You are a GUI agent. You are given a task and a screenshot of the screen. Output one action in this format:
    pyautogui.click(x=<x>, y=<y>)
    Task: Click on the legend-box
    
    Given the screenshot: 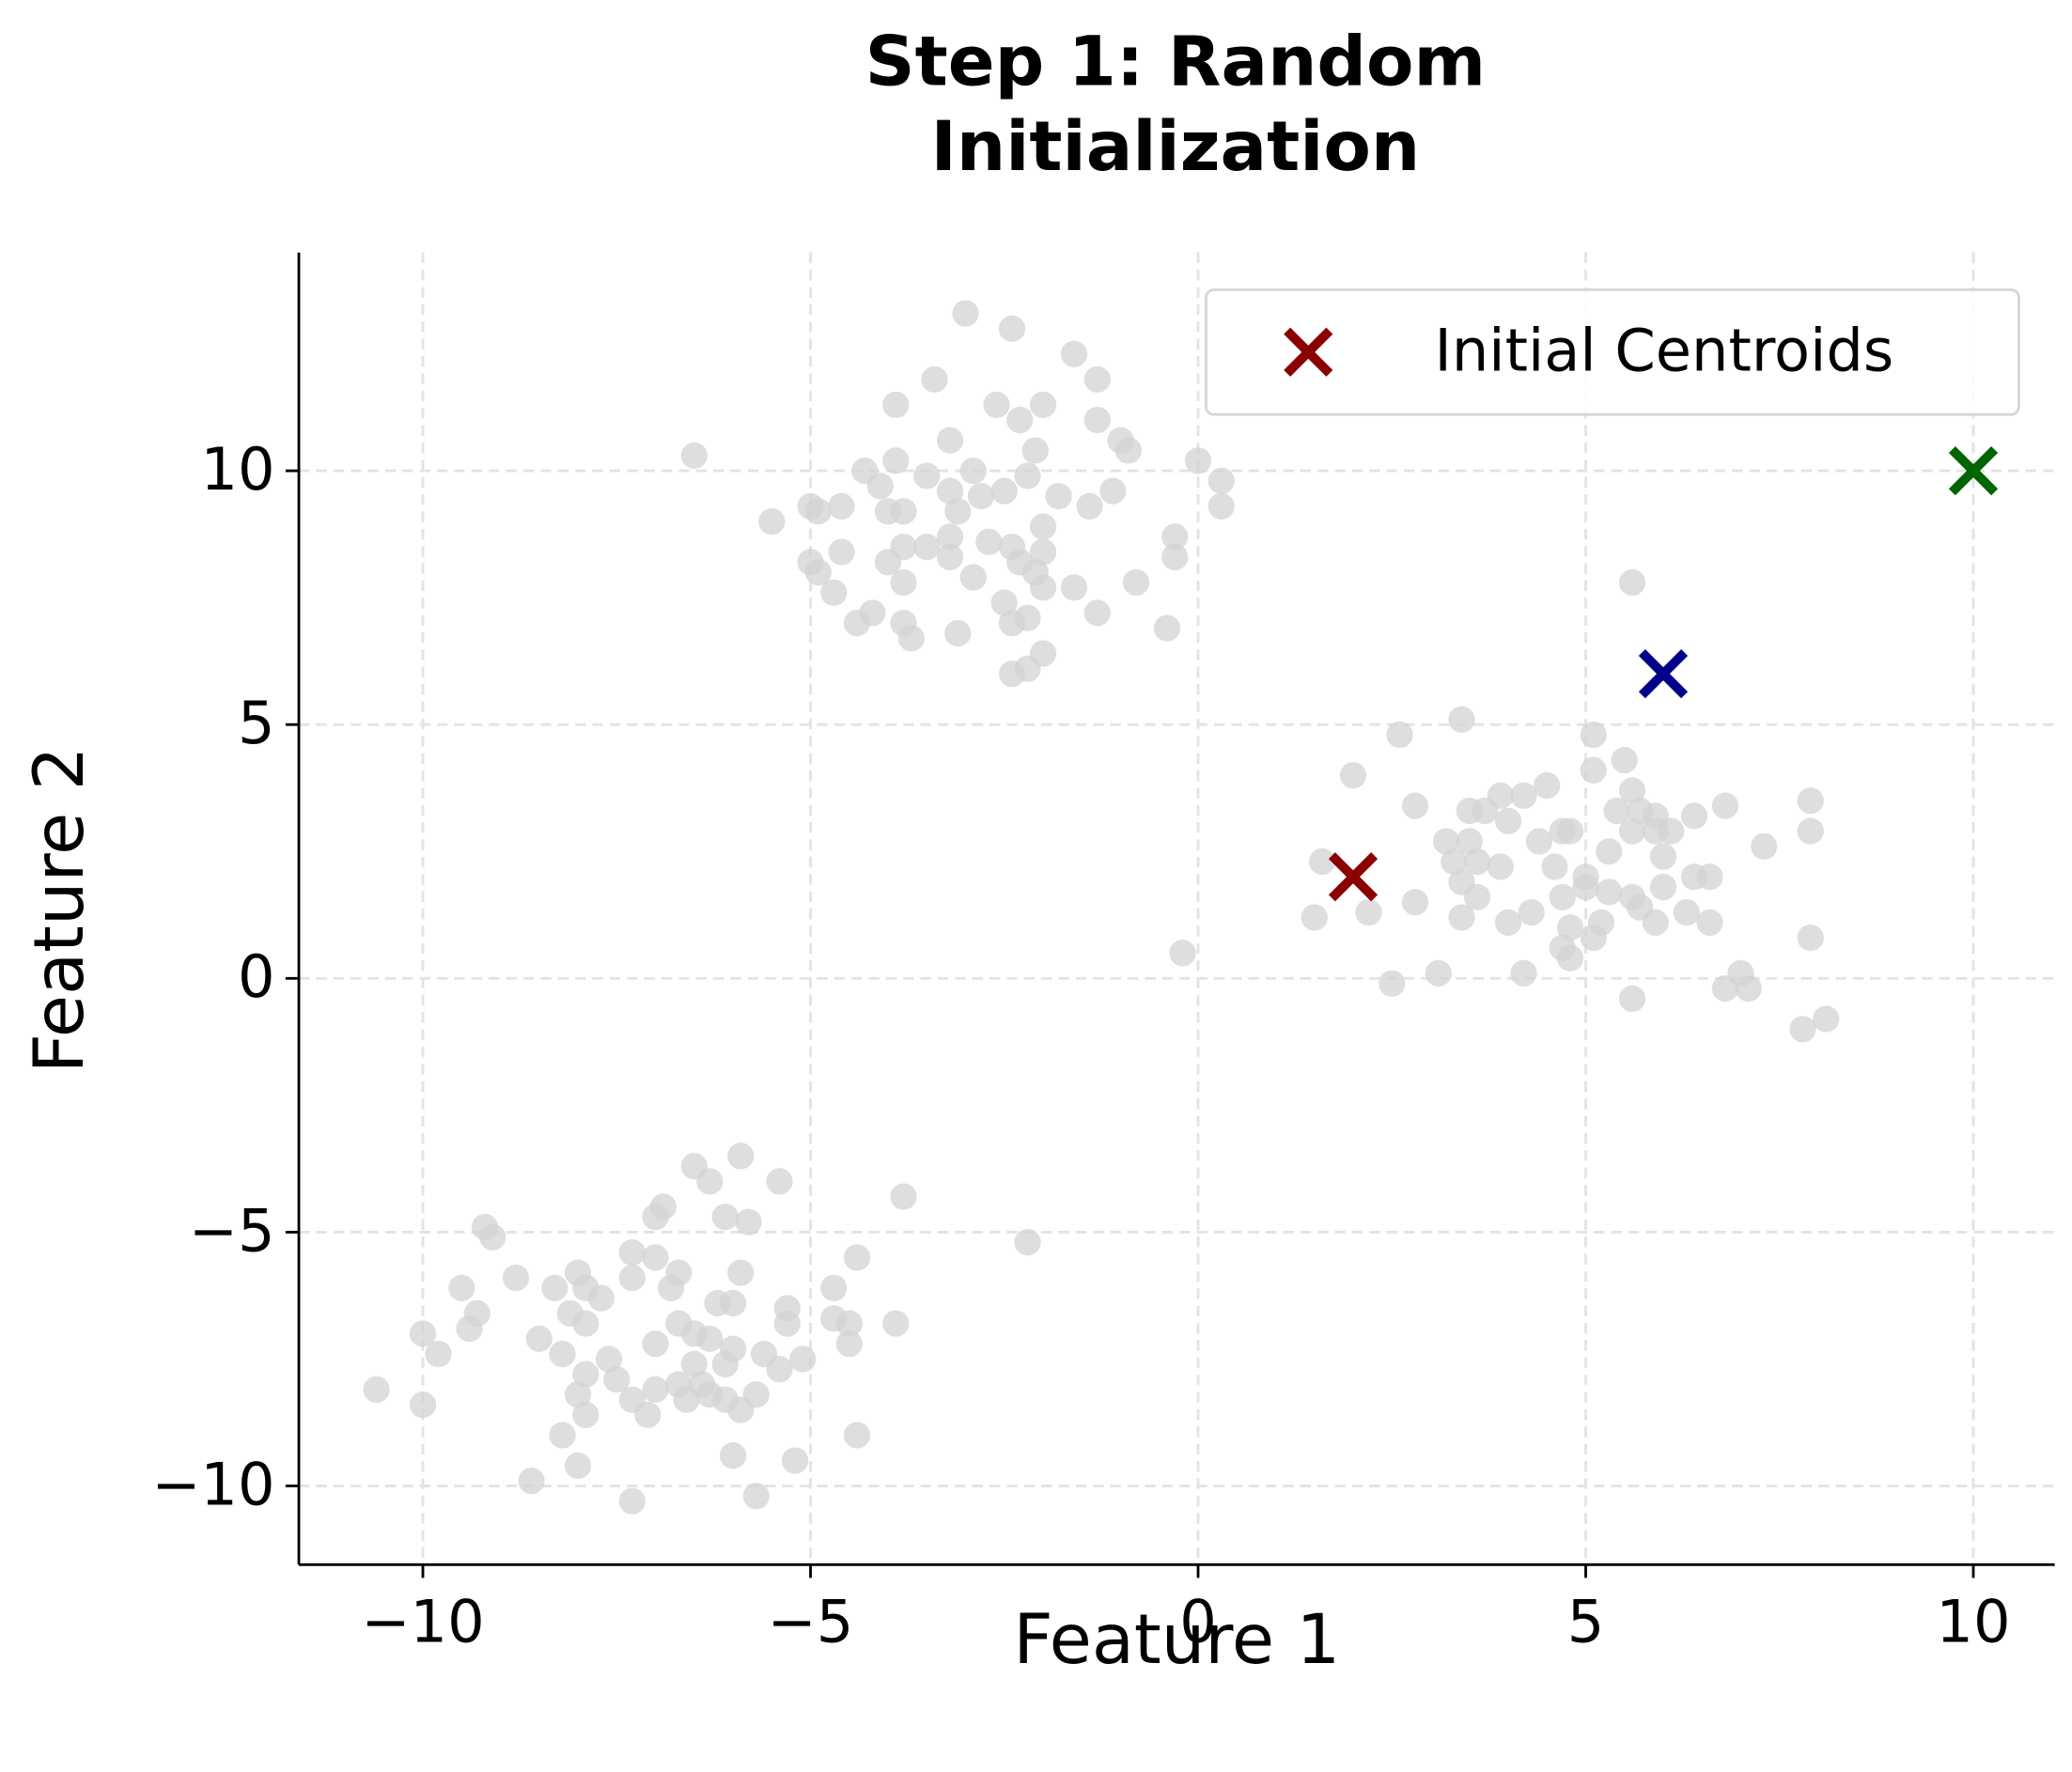 What is the action you would take?
    pyautogui.click(x=1613, y=352)
    